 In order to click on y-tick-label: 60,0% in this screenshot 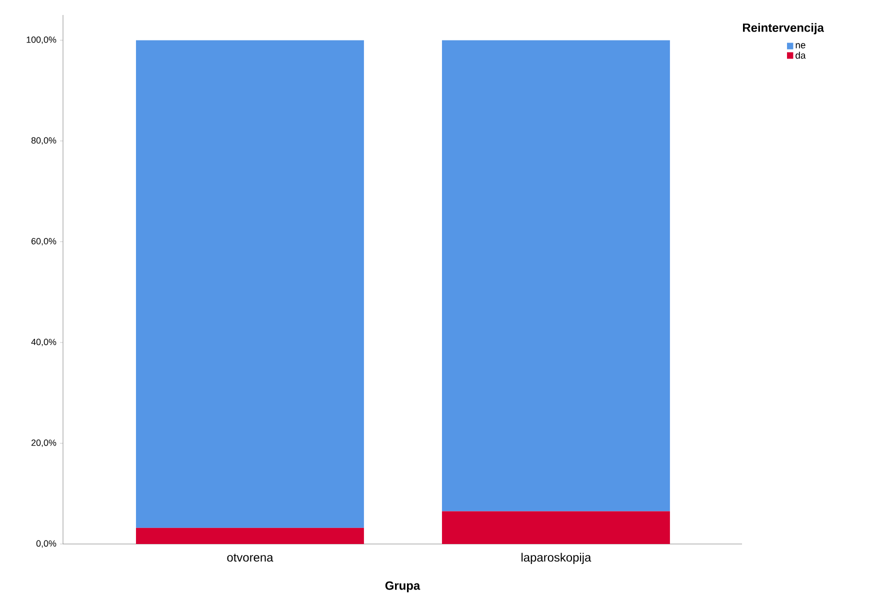, I will do `click(44, 242)`.